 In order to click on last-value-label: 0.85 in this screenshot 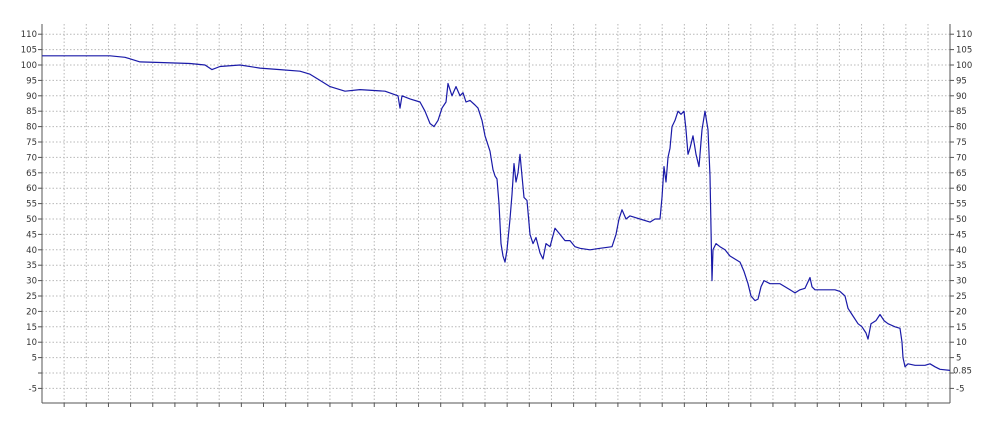, I will do `click(962, 371)`.